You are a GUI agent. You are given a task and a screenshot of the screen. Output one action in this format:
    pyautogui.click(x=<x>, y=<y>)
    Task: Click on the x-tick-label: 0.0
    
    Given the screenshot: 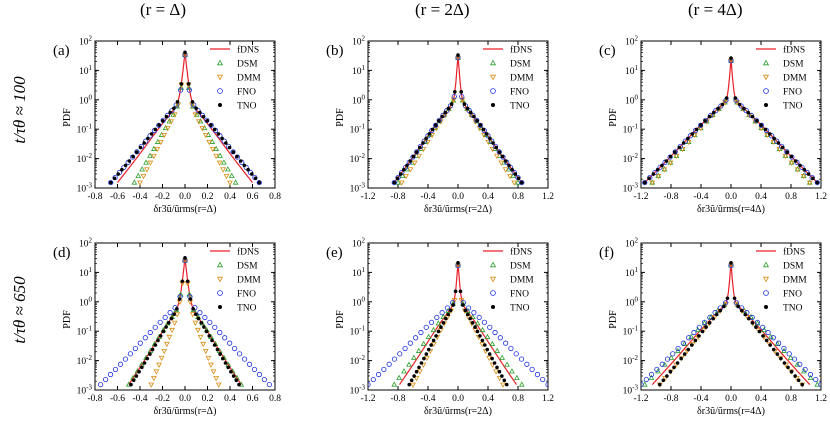 What is the action you would take?
    pyautogui.click(x=458, y=399)
    